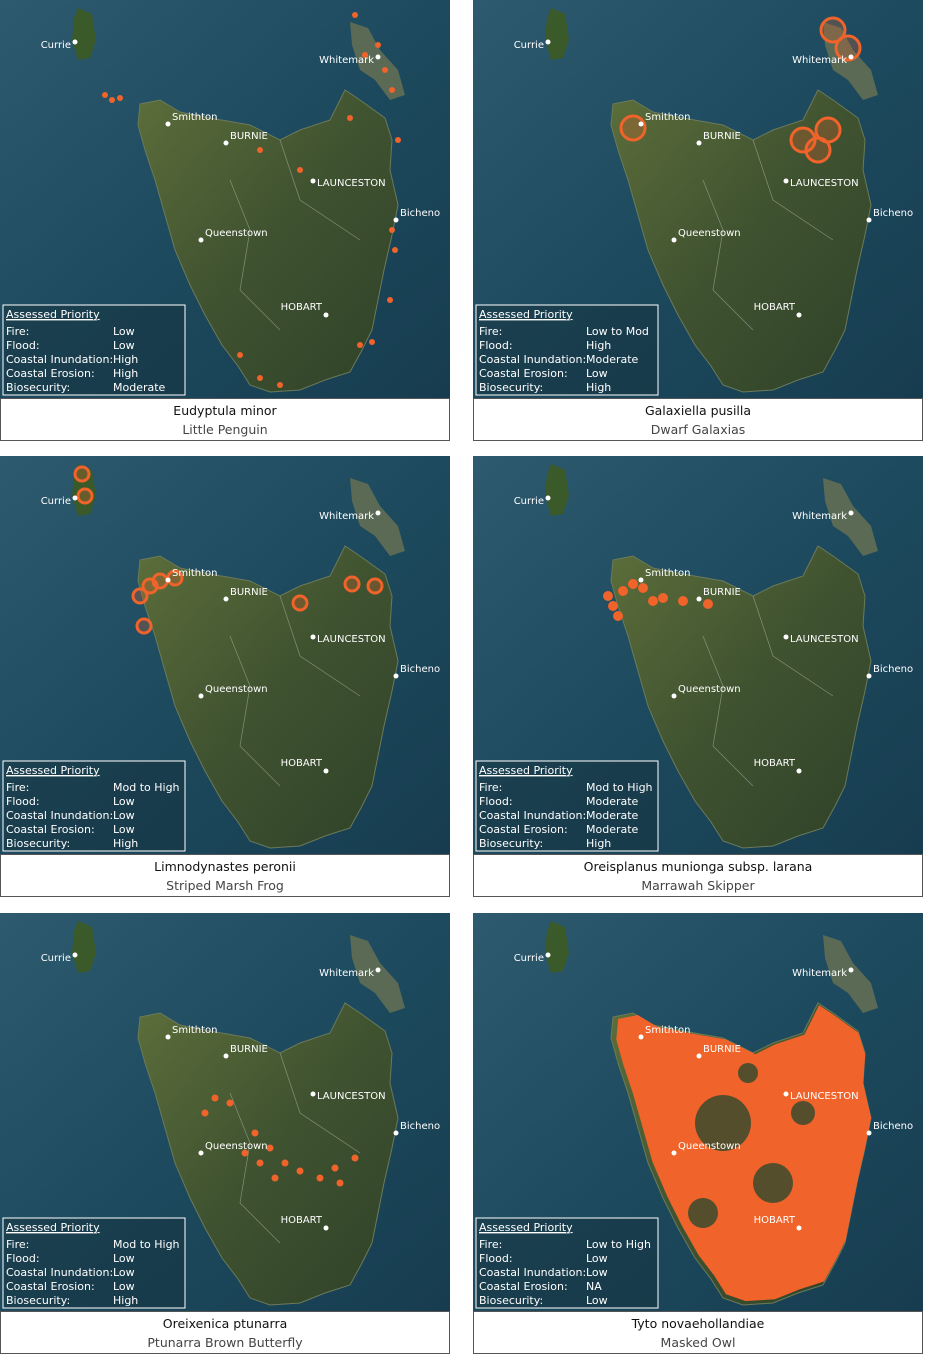 This screenshot has width=925, height=1354. Describe the element at coordinates (557, 490) in the screenshot. I see `king-island` at that location.